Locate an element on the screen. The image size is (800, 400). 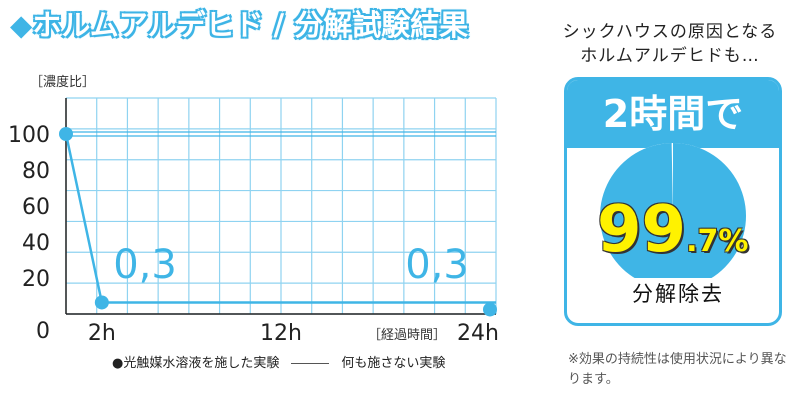
removal-percent: 99.7% is located at coordinates (672, 236).